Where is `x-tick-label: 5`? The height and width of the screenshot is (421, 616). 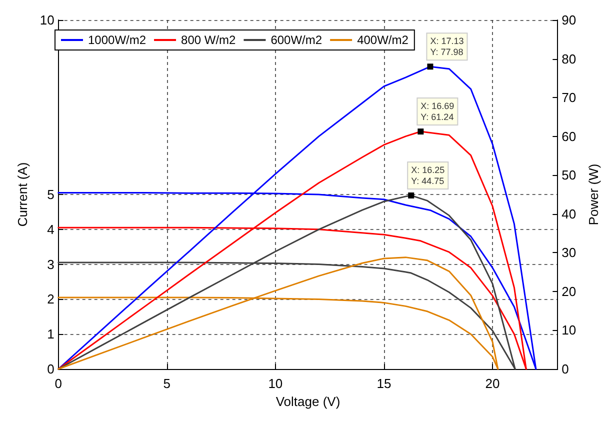 x-tick-label: 5 is located at coordinates (167, 383).